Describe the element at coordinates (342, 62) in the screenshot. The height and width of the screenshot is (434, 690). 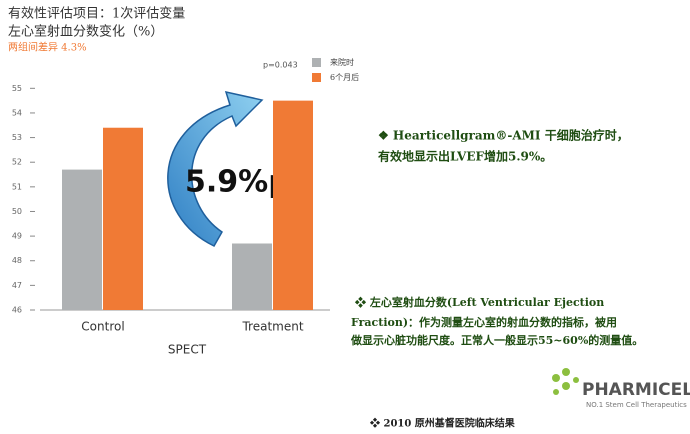
I see `legend-label: 来院时` at that location.